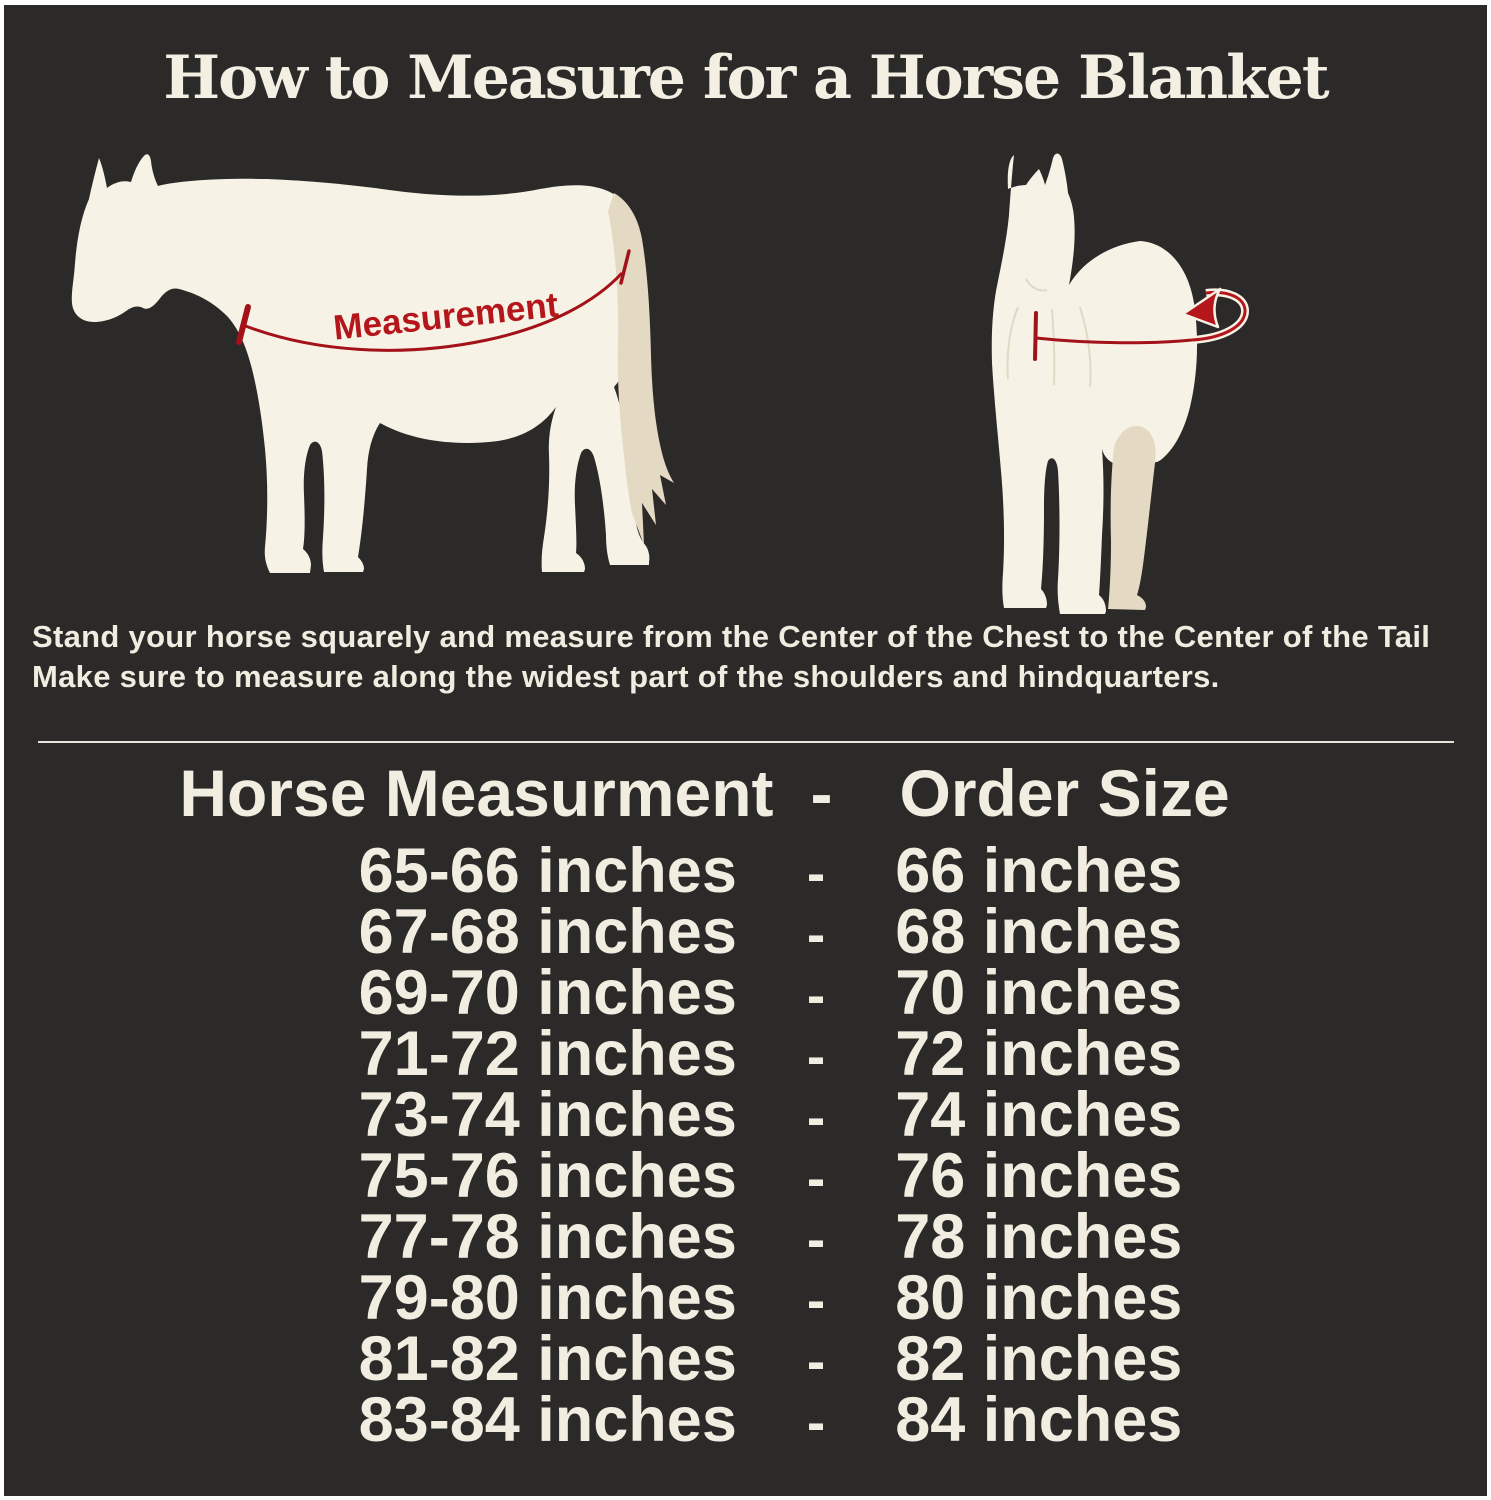  I want to click on measurement-start-tick, so click(243, 324).